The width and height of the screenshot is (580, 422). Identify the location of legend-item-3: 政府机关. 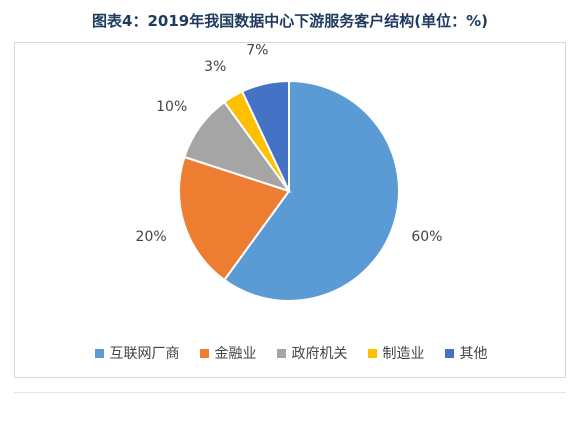
(312, 353).